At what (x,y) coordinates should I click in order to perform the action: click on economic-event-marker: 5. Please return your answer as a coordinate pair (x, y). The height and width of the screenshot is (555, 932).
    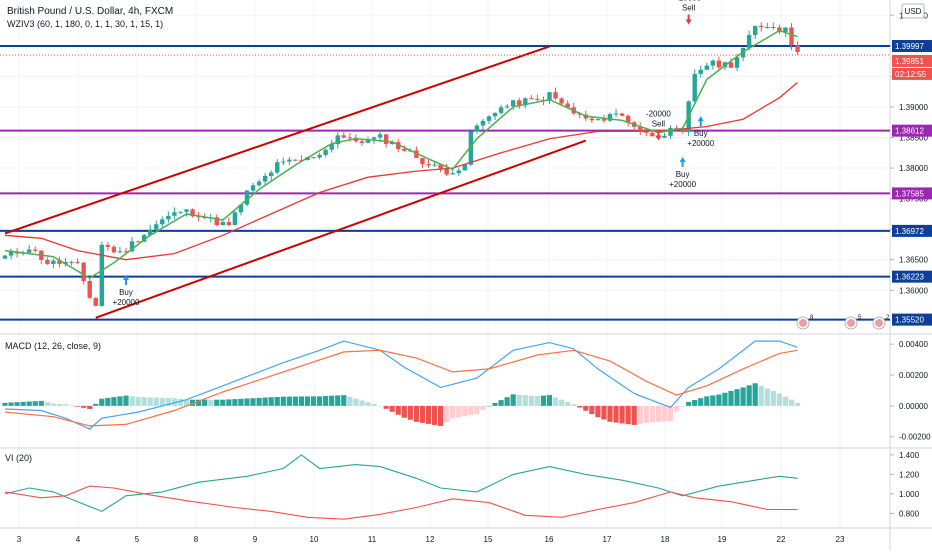
    Looking at the image, I should click on (853, 322).